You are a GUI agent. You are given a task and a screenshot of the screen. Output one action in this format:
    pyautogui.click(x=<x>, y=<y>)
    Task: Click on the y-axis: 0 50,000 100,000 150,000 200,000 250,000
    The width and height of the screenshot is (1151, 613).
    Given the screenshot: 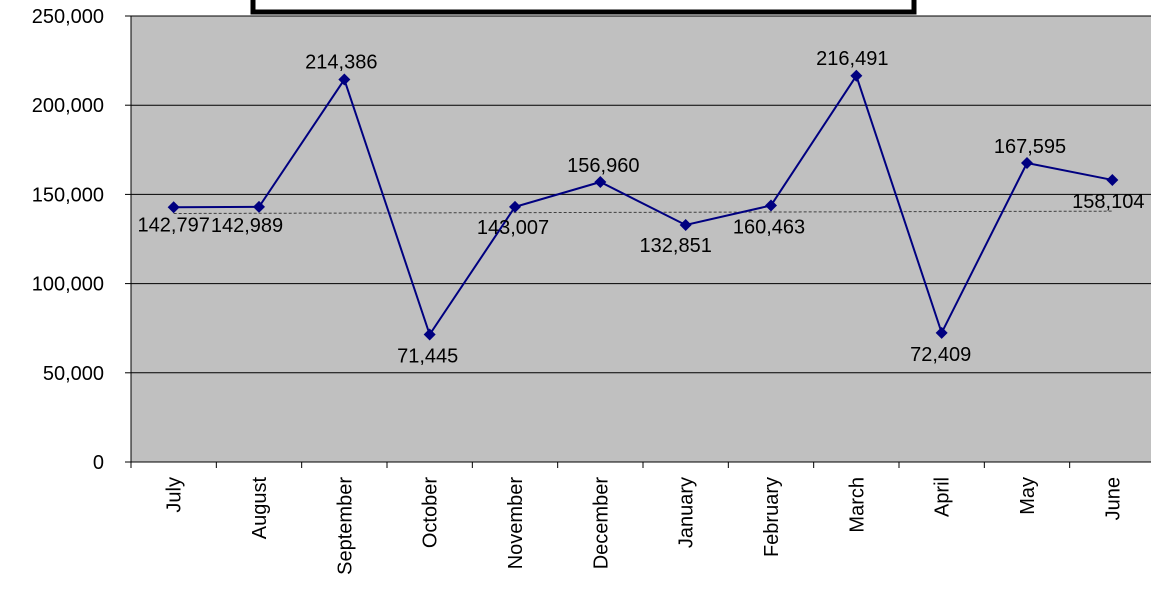 What is the action you would take?
    pyautogui.click(x=82, y=240)
    